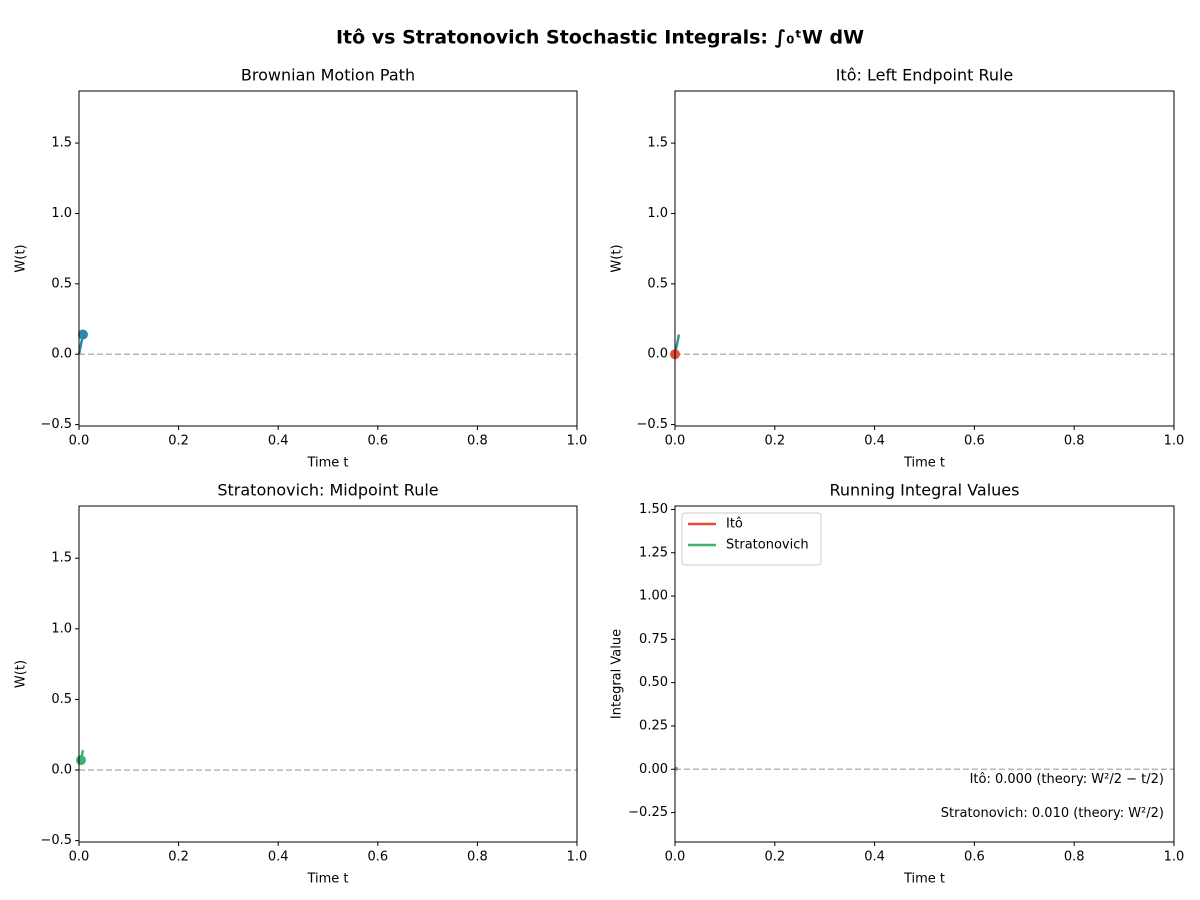 The height and width of the screenshot is (900, 1200). I want to click on legend-box, so click(751, 539).